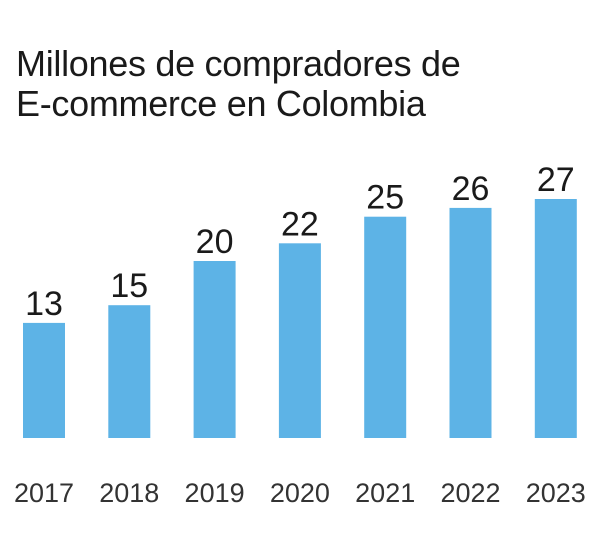 Image resolution: width=600 pixels, height=551 pixels. What do you see at coordinates (300, 493) in the screenshot?
I see `x-tick-label-2020: 2020` at bounding box center [300, 493].